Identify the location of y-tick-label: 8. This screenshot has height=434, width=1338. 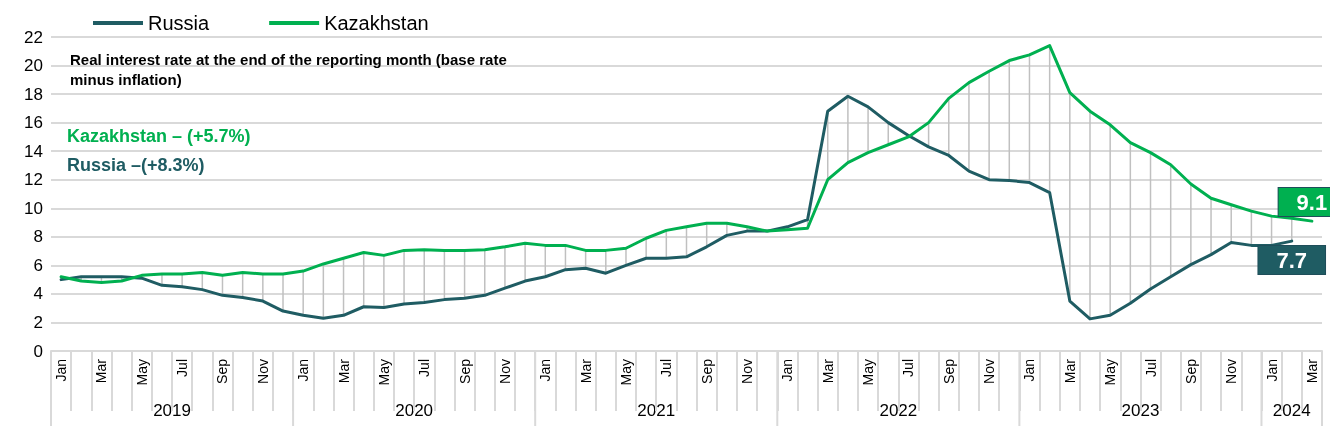
(38, 237).